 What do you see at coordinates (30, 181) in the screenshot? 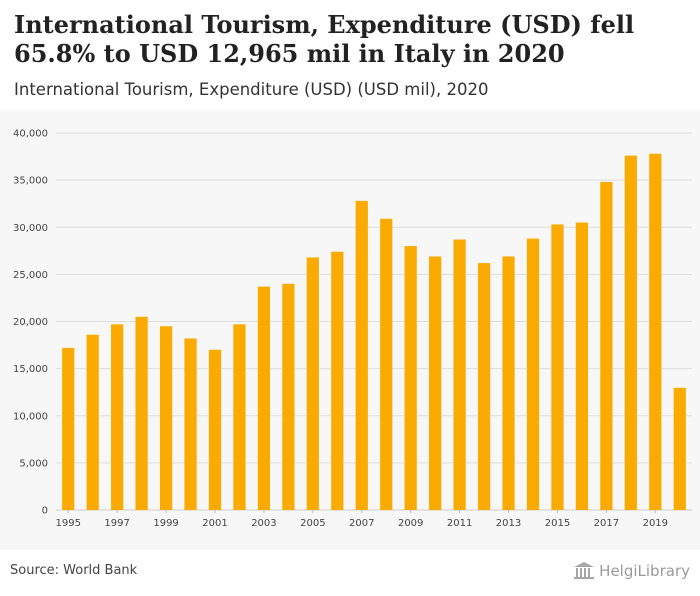
I see `y-tick-label: 35,000` at bounding box center [30, 181].